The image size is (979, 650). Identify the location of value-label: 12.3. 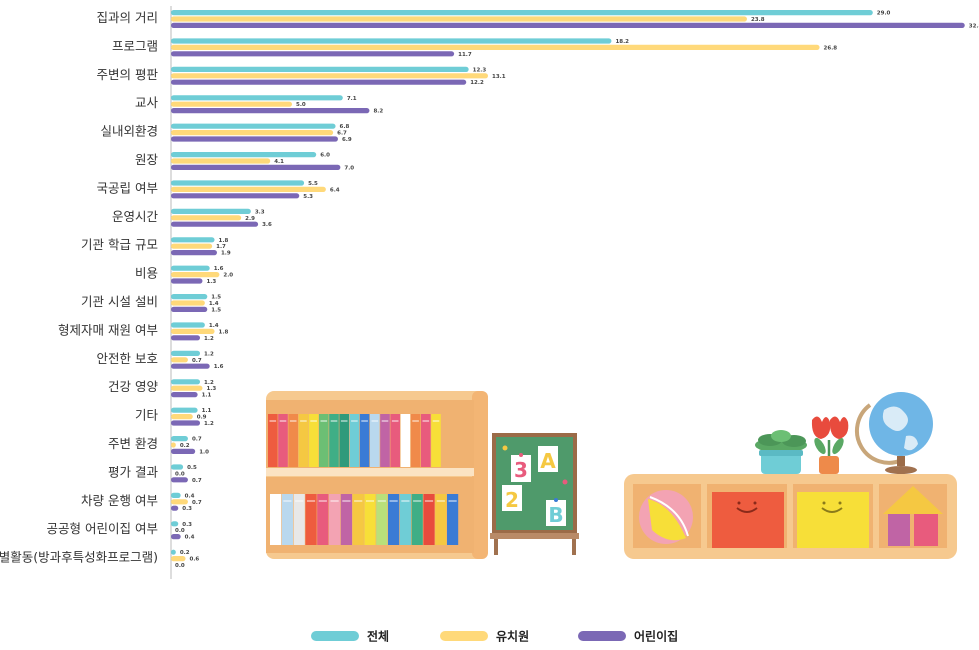
(480, 70).